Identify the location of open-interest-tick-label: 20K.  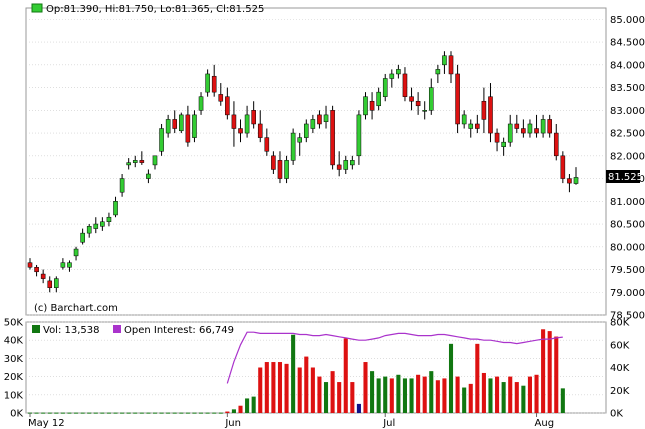
(620, 391).